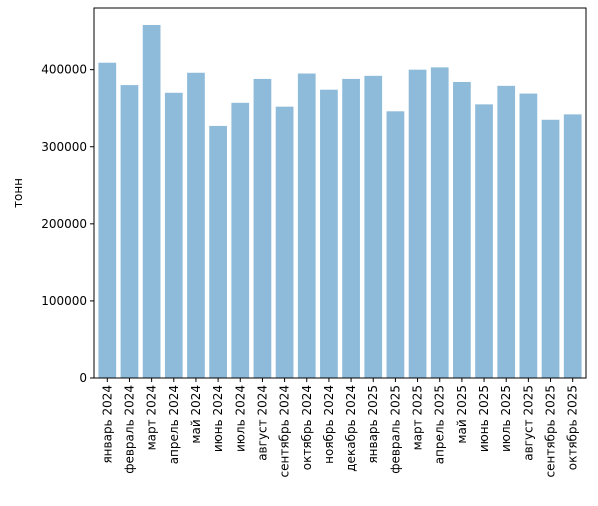 This screenshot has width=598, height=506. What do you see at coordinates (64, 147) in the screenshot?
I see `y-tick-label-3: 300000` at bounding box center [64, 147].